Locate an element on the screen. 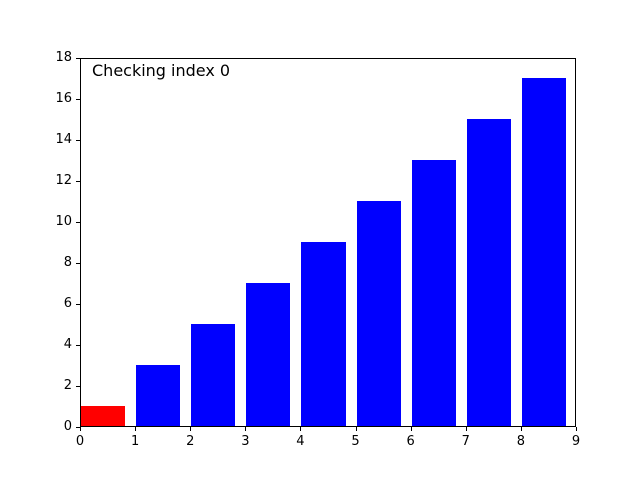  y-tick-label: 0 is located at coordinates (67, 426).